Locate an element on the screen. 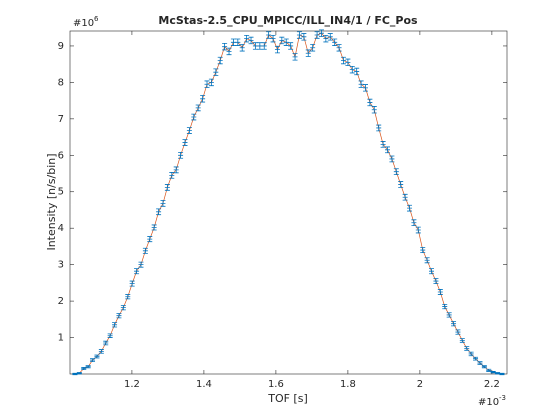 Image resolution: width=560 pixels, height=420 pixels. y-axis-label: Intensity [n/s/bin] is located at coordinates (51, 201).